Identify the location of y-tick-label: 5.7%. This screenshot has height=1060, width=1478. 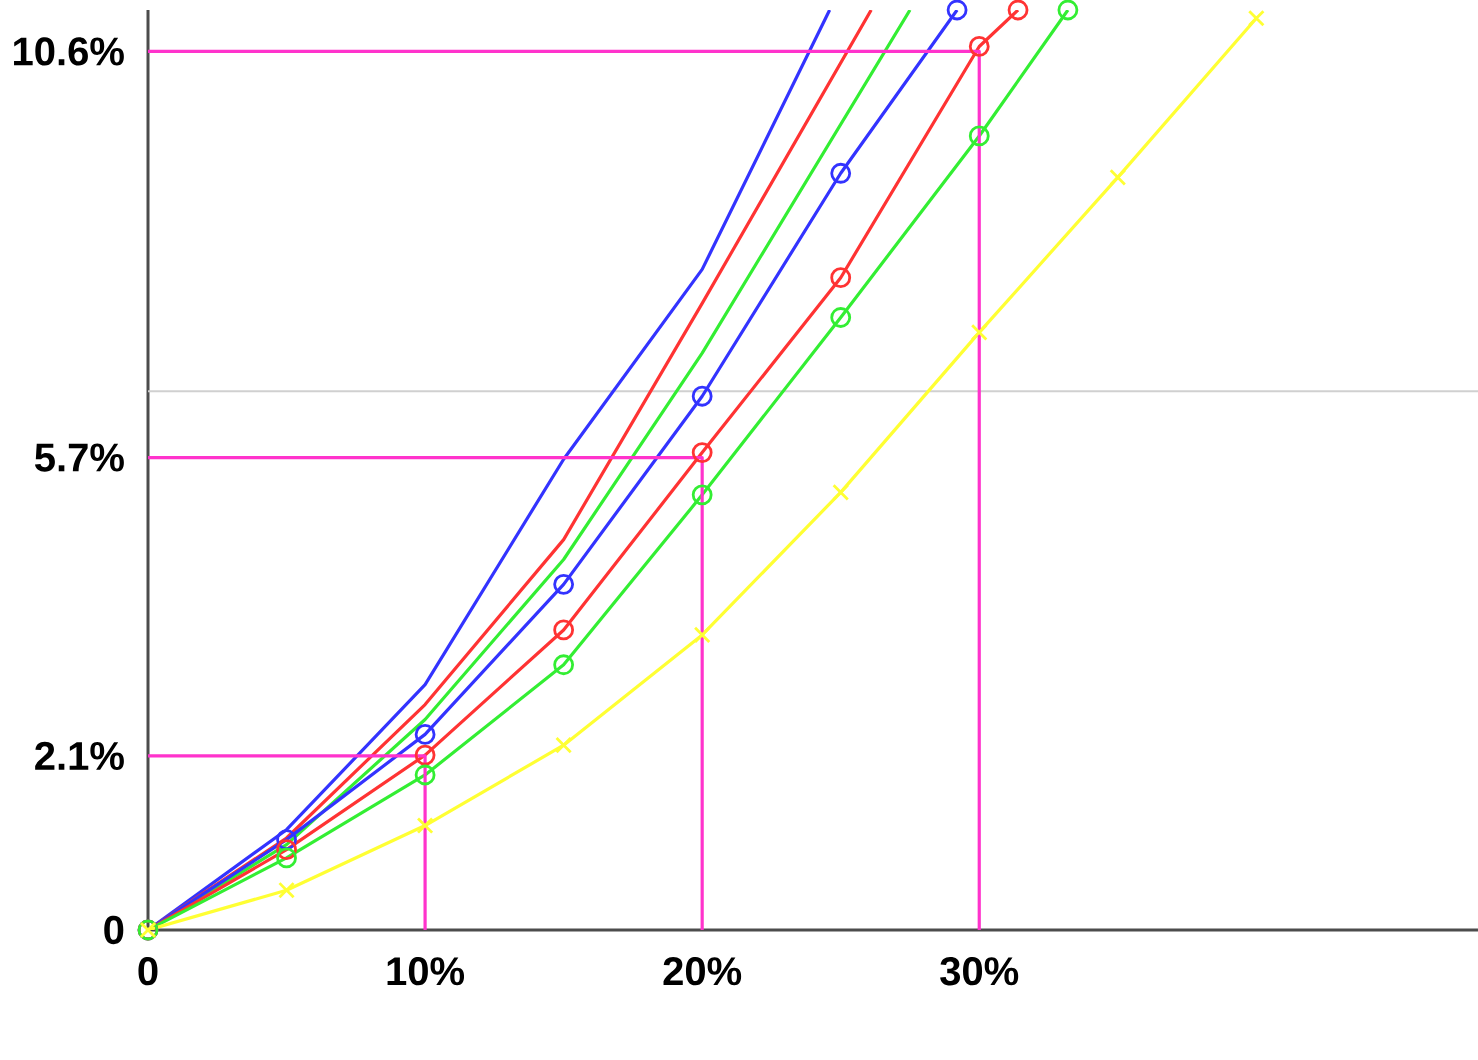
(79, 457).